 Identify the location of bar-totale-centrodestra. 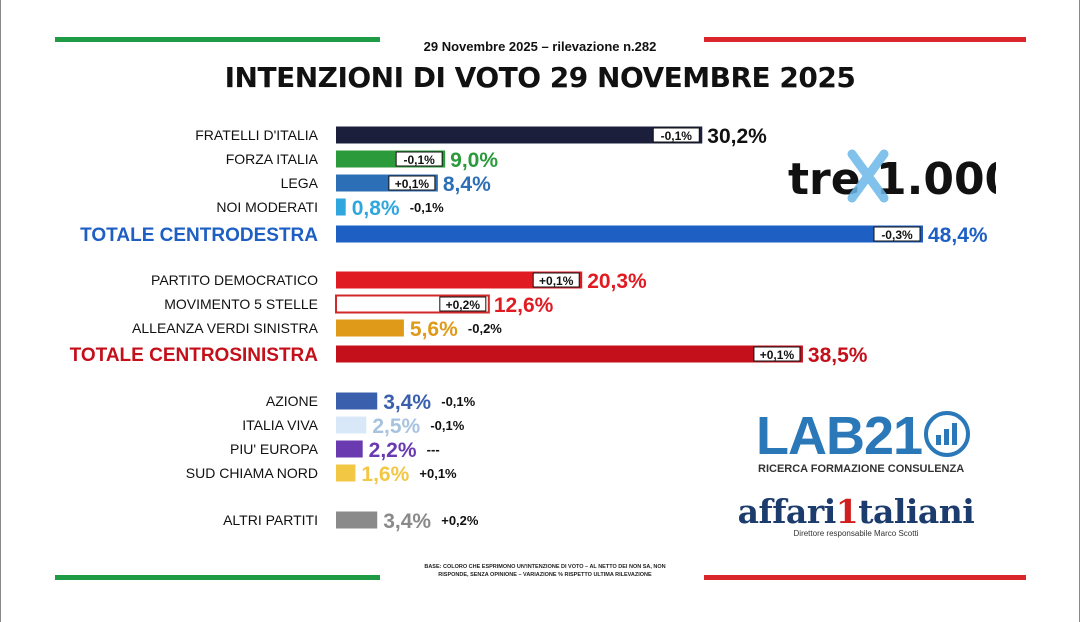
(629, 234).